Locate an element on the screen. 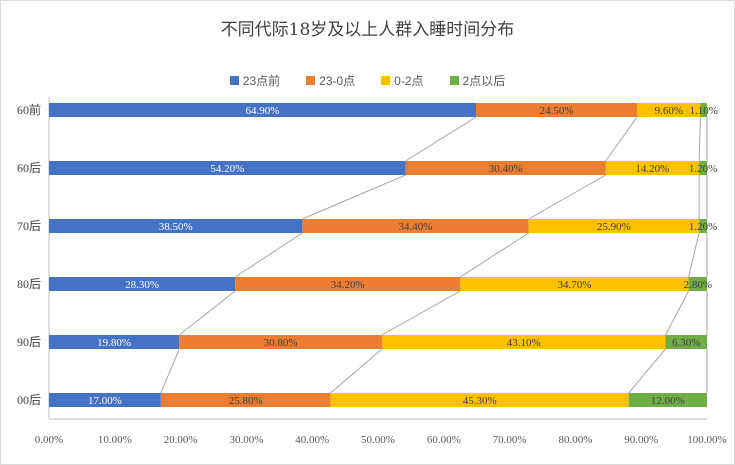 The image size is (735, 465). data-label: 25.90% is located at coordinates (614, 227).